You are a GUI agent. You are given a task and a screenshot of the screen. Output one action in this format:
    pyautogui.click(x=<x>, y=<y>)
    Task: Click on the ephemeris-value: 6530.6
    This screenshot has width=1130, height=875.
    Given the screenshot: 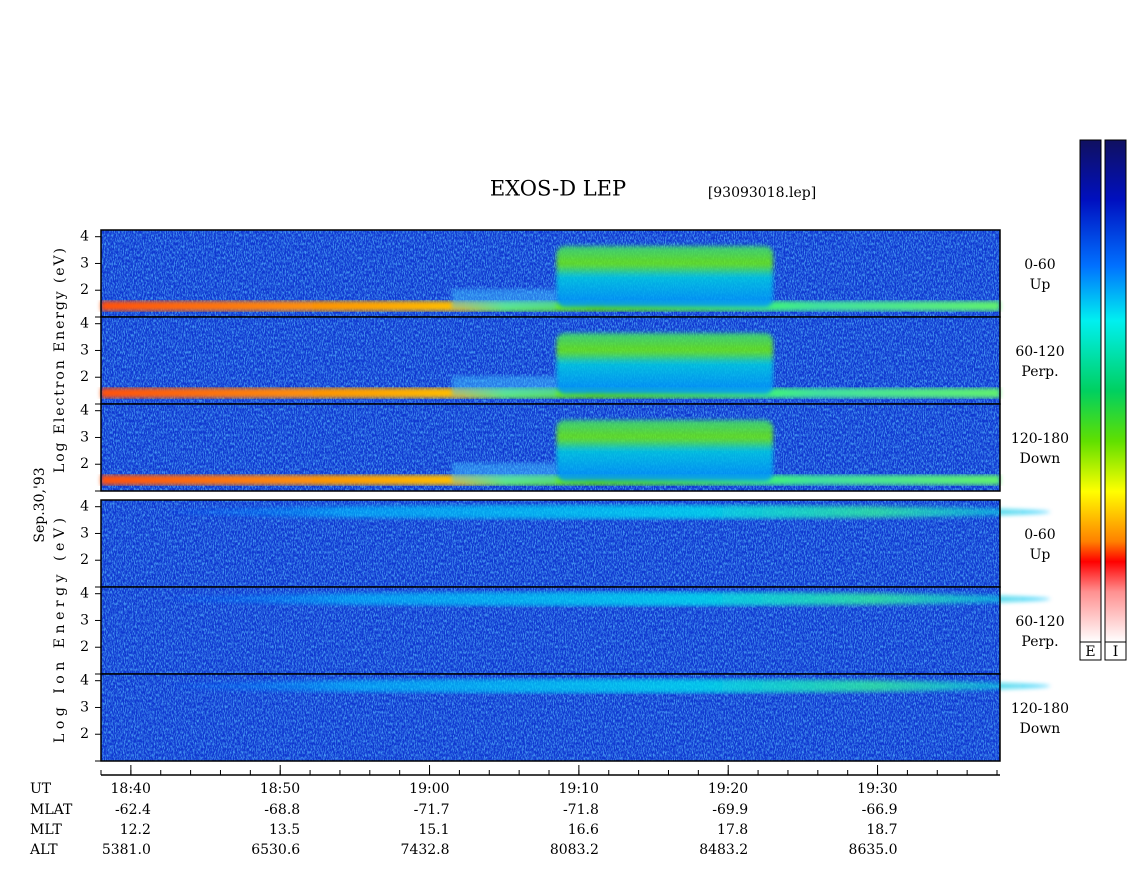 What is the action you would take?
    pyautogui.click(x=275, y=850)
    